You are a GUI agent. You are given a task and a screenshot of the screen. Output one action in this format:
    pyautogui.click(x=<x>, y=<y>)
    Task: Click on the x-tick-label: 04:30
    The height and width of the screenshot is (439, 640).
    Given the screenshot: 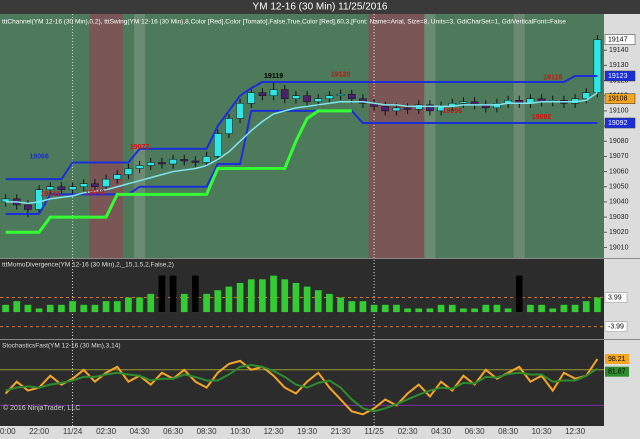 What is the action you would take?
    pyautogui.click(x=441, y=431)
    